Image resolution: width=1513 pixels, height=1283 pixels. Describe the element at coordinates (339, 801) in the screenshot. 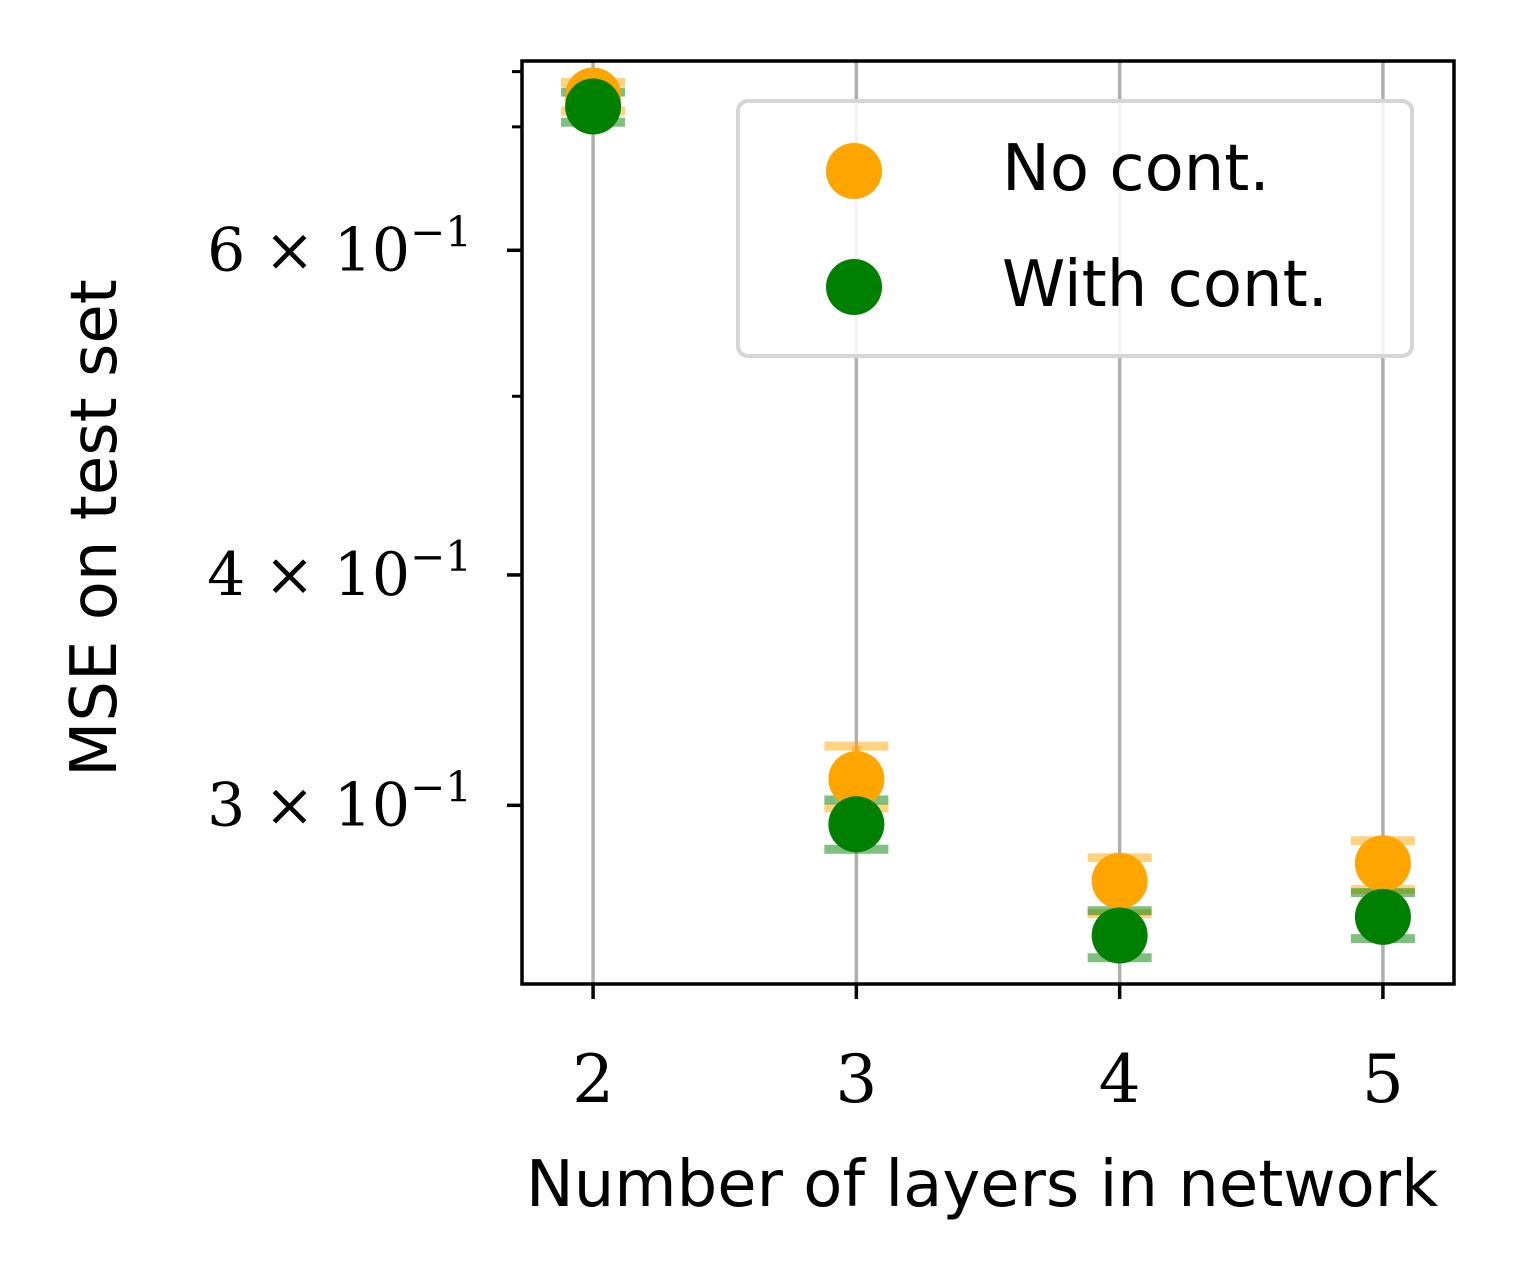

I see `y-tick-label-3: 3 × 10⁻¹` at that location.